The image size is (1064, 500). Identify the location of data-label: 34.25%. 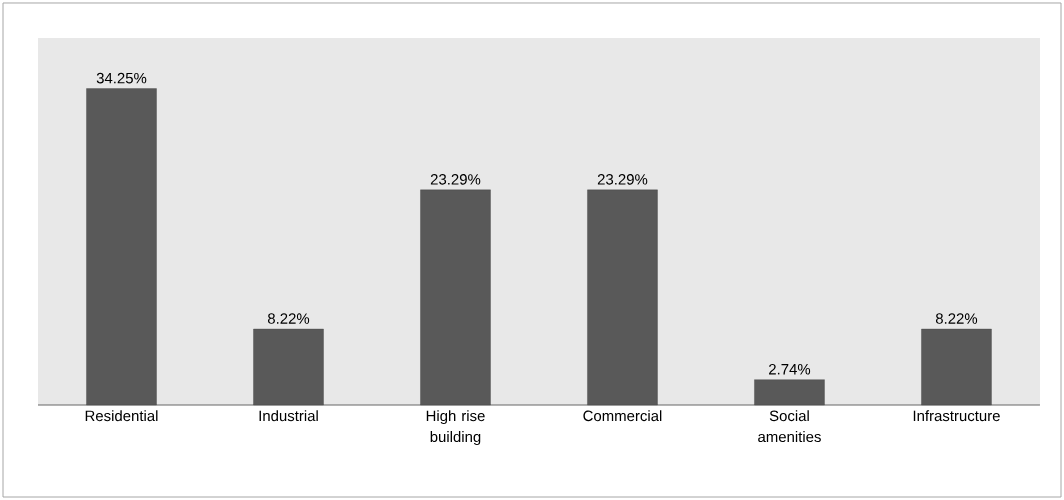
(121, 78).